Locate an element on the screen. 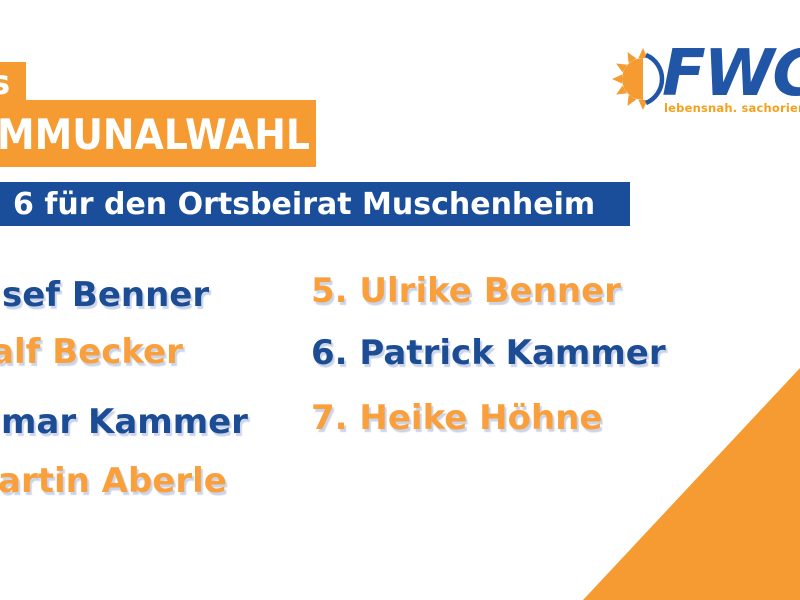 The width and height of the screenshot is (800, 600). candidate-left-2: alf Becker is located at coordinates (91, 352).